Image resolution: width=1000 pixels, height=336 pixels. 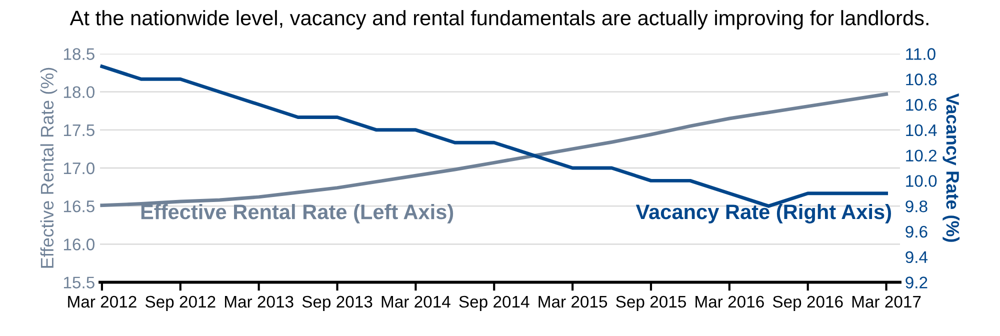 I want to click on y-axis-title: Effective Rental Rate (%), so click(x=49, y=168).